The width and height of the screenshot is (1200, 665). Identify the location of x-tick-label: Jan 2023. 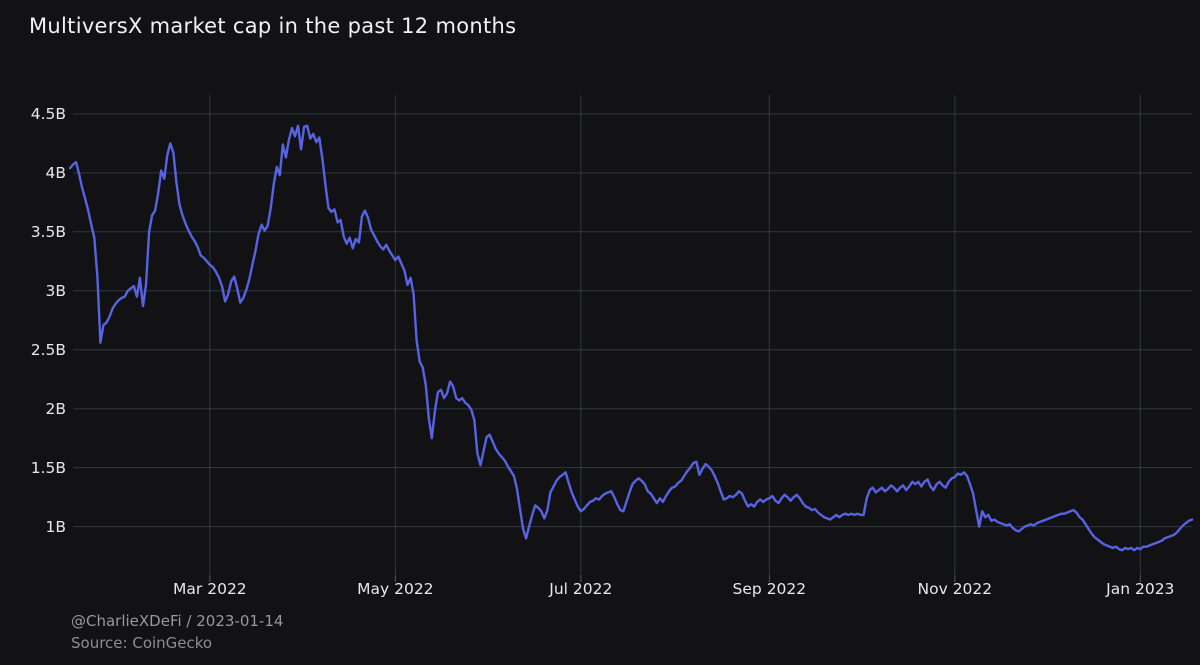
(1140, 589).